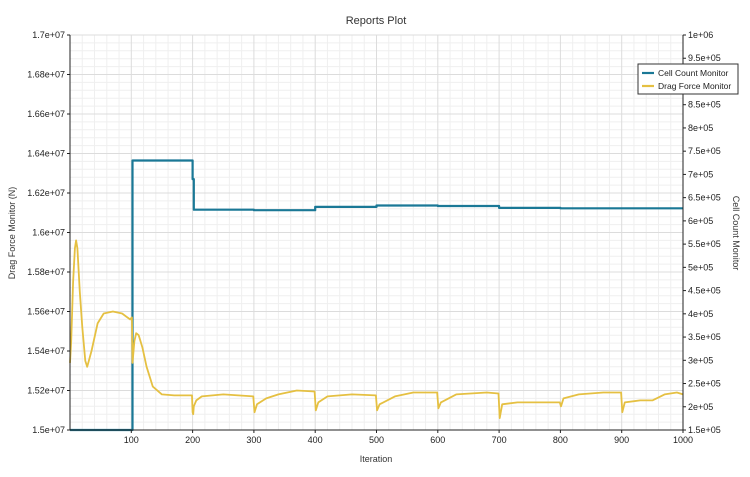 The width and height of the screenshot is (750, 477). I want to click on right-tick-label: 1.5e+05, so click(704, 430).